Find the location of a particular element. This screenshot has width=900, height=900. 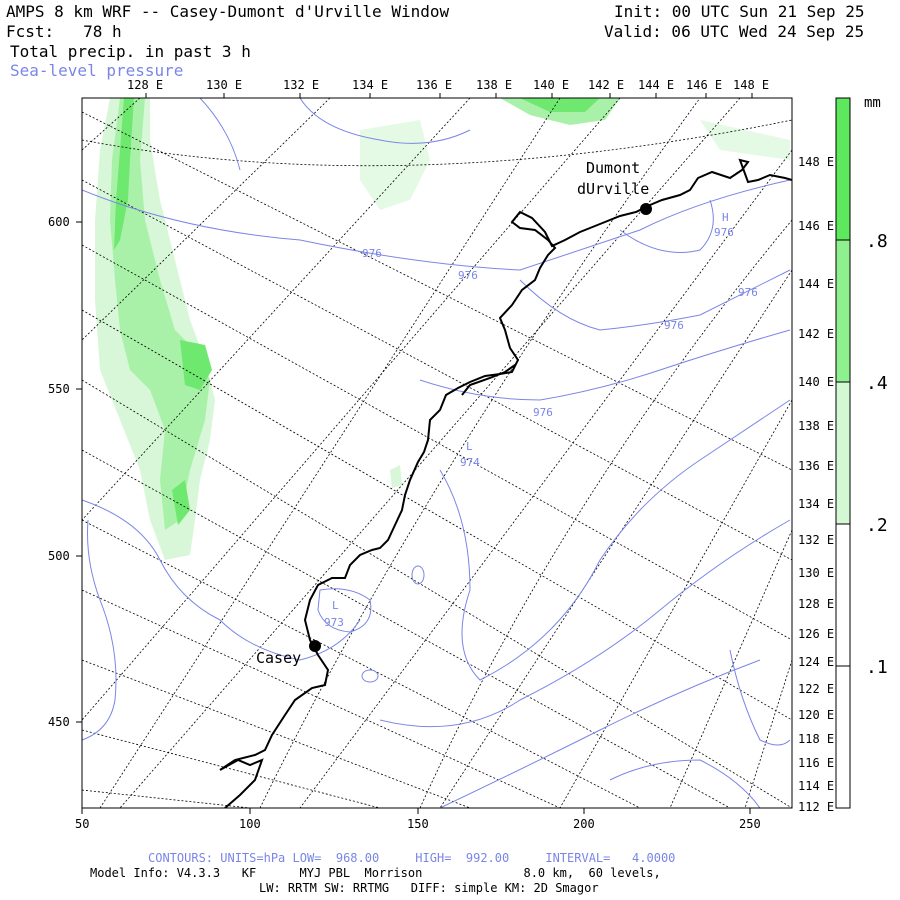

top-ticks is located at coordinates (449, 95).